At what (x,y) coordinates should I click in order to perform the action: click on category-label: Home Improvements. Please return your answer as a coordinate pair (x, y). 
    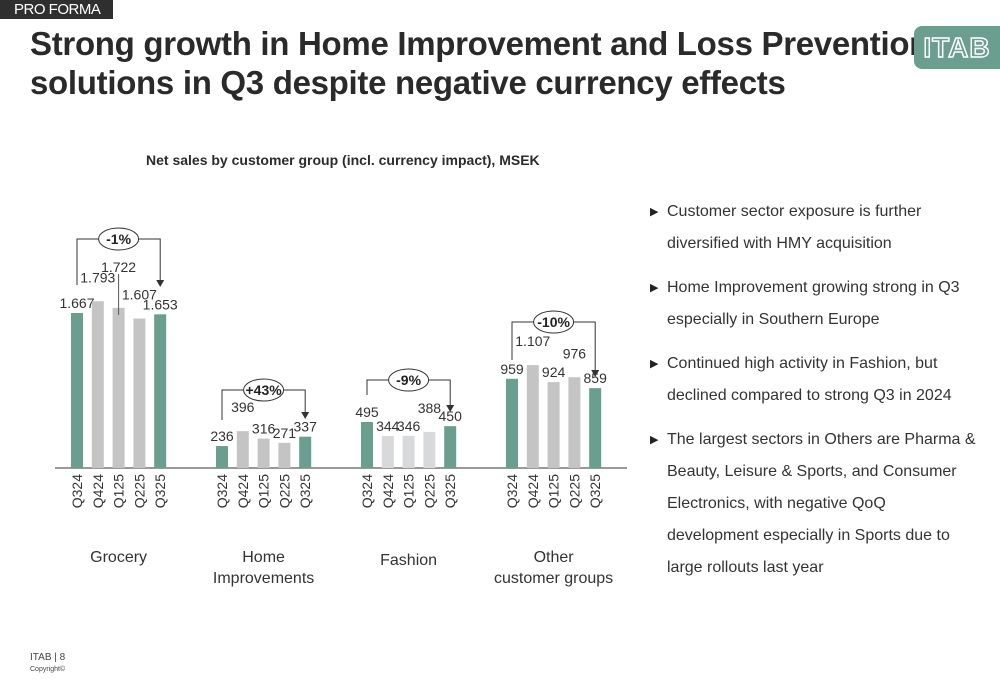
    Looking at the image, I should click on (264, 568).